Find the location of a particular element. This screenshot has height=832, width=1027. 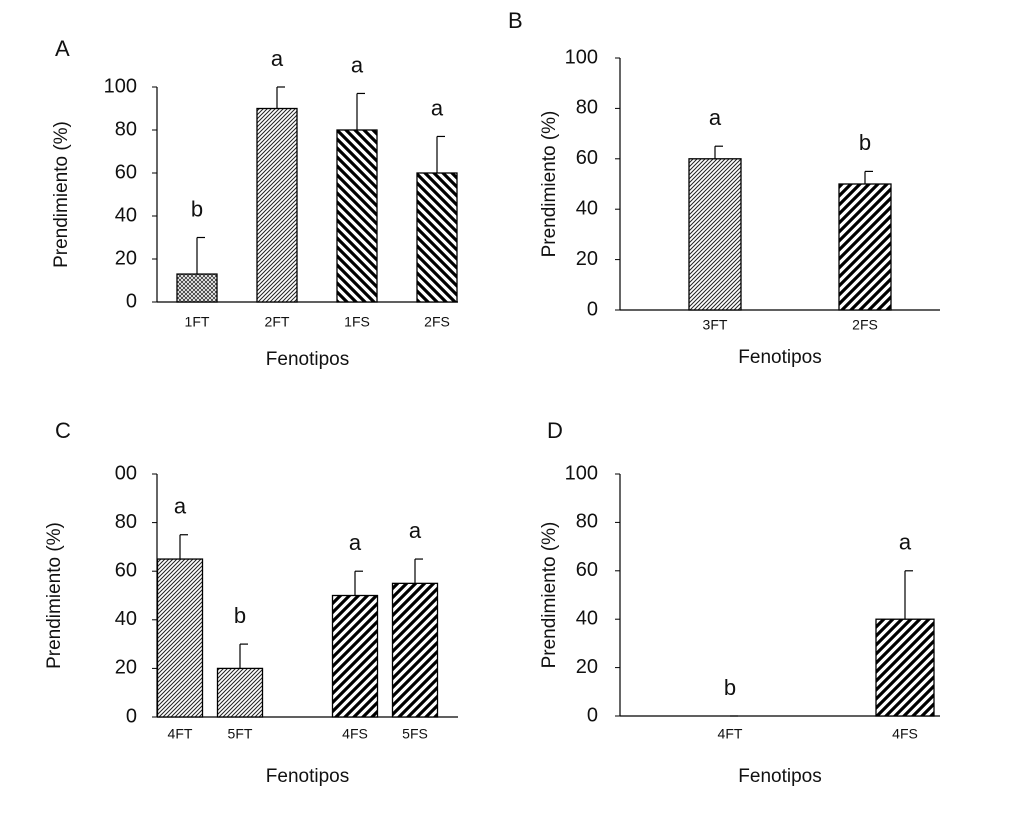

panel-label: D is located at coordinates (555, 430).